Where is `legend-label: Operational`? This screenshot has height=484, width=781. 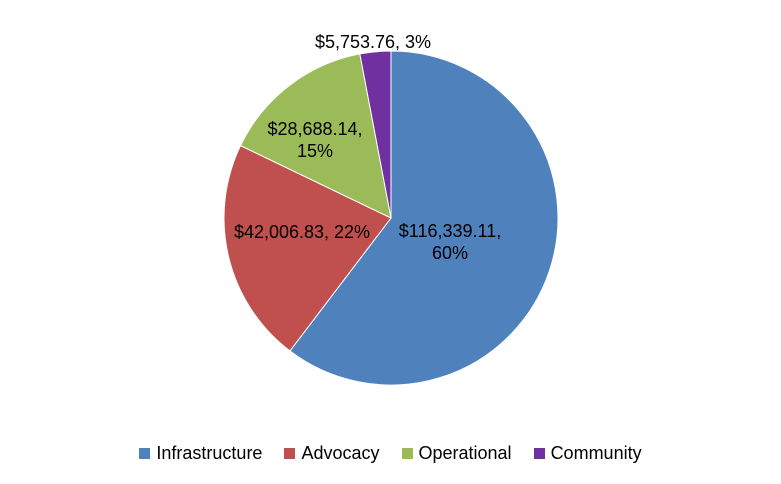 legend-label: Operational is located at coordinates (465, 452).